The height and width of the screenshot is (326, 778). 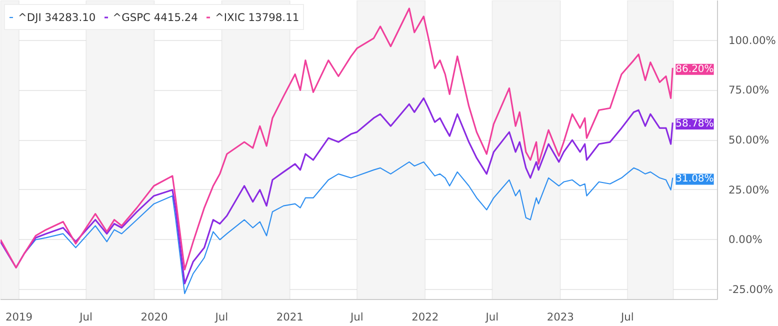 What do you see at coordinates (560, 317) in the screenshot?
I see `x-tick-label: 2023` at bounding box center [560, 317].